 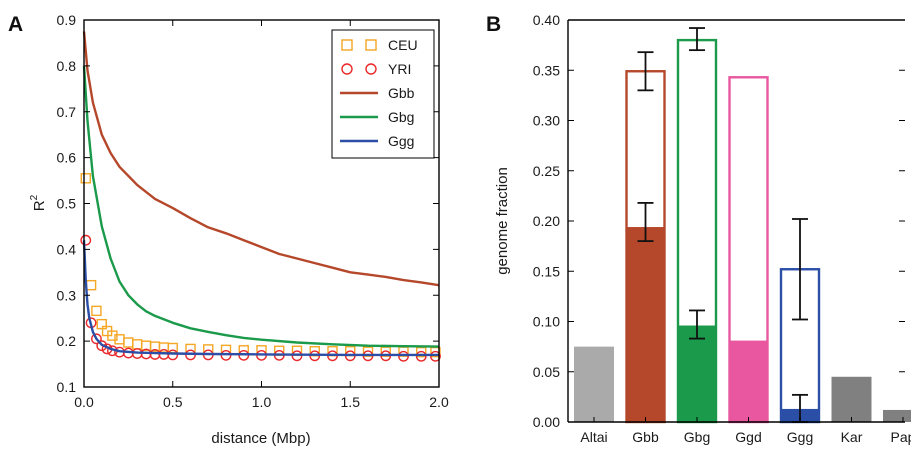 I want to click on panel-b-y-tick-label: 0.10, so click(x=546, y=322).